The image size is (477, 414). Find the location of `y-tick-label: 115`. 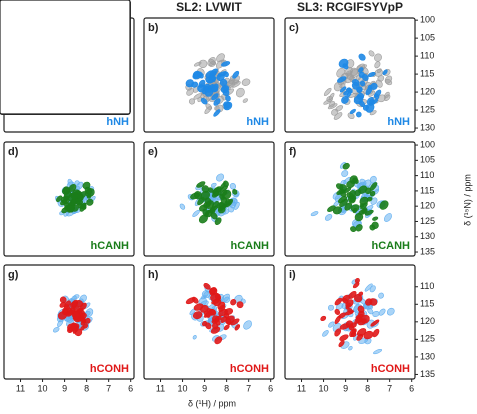

y-tick-label: 115 is located at coordinates (427, 190).